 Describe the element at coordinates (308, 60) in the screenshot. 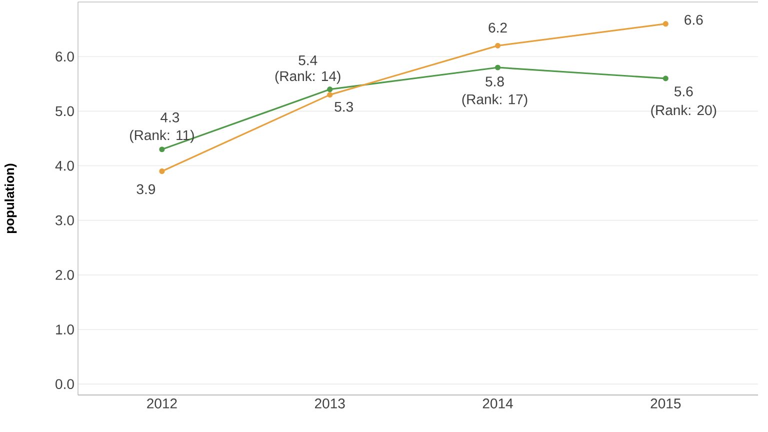

I see `data-label: 5.4` at that location.